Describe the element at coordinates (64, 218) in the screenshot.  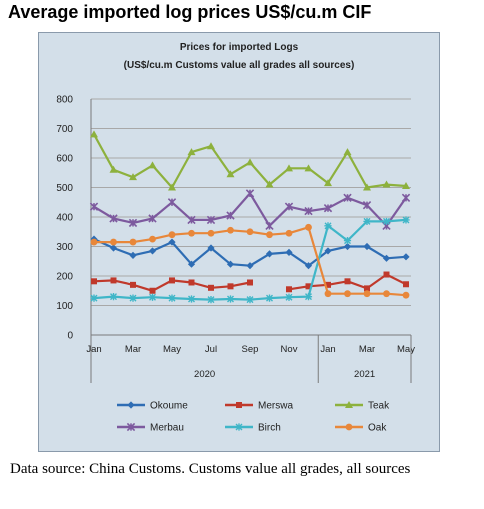
I see `y-tick-label: 400` at that location.